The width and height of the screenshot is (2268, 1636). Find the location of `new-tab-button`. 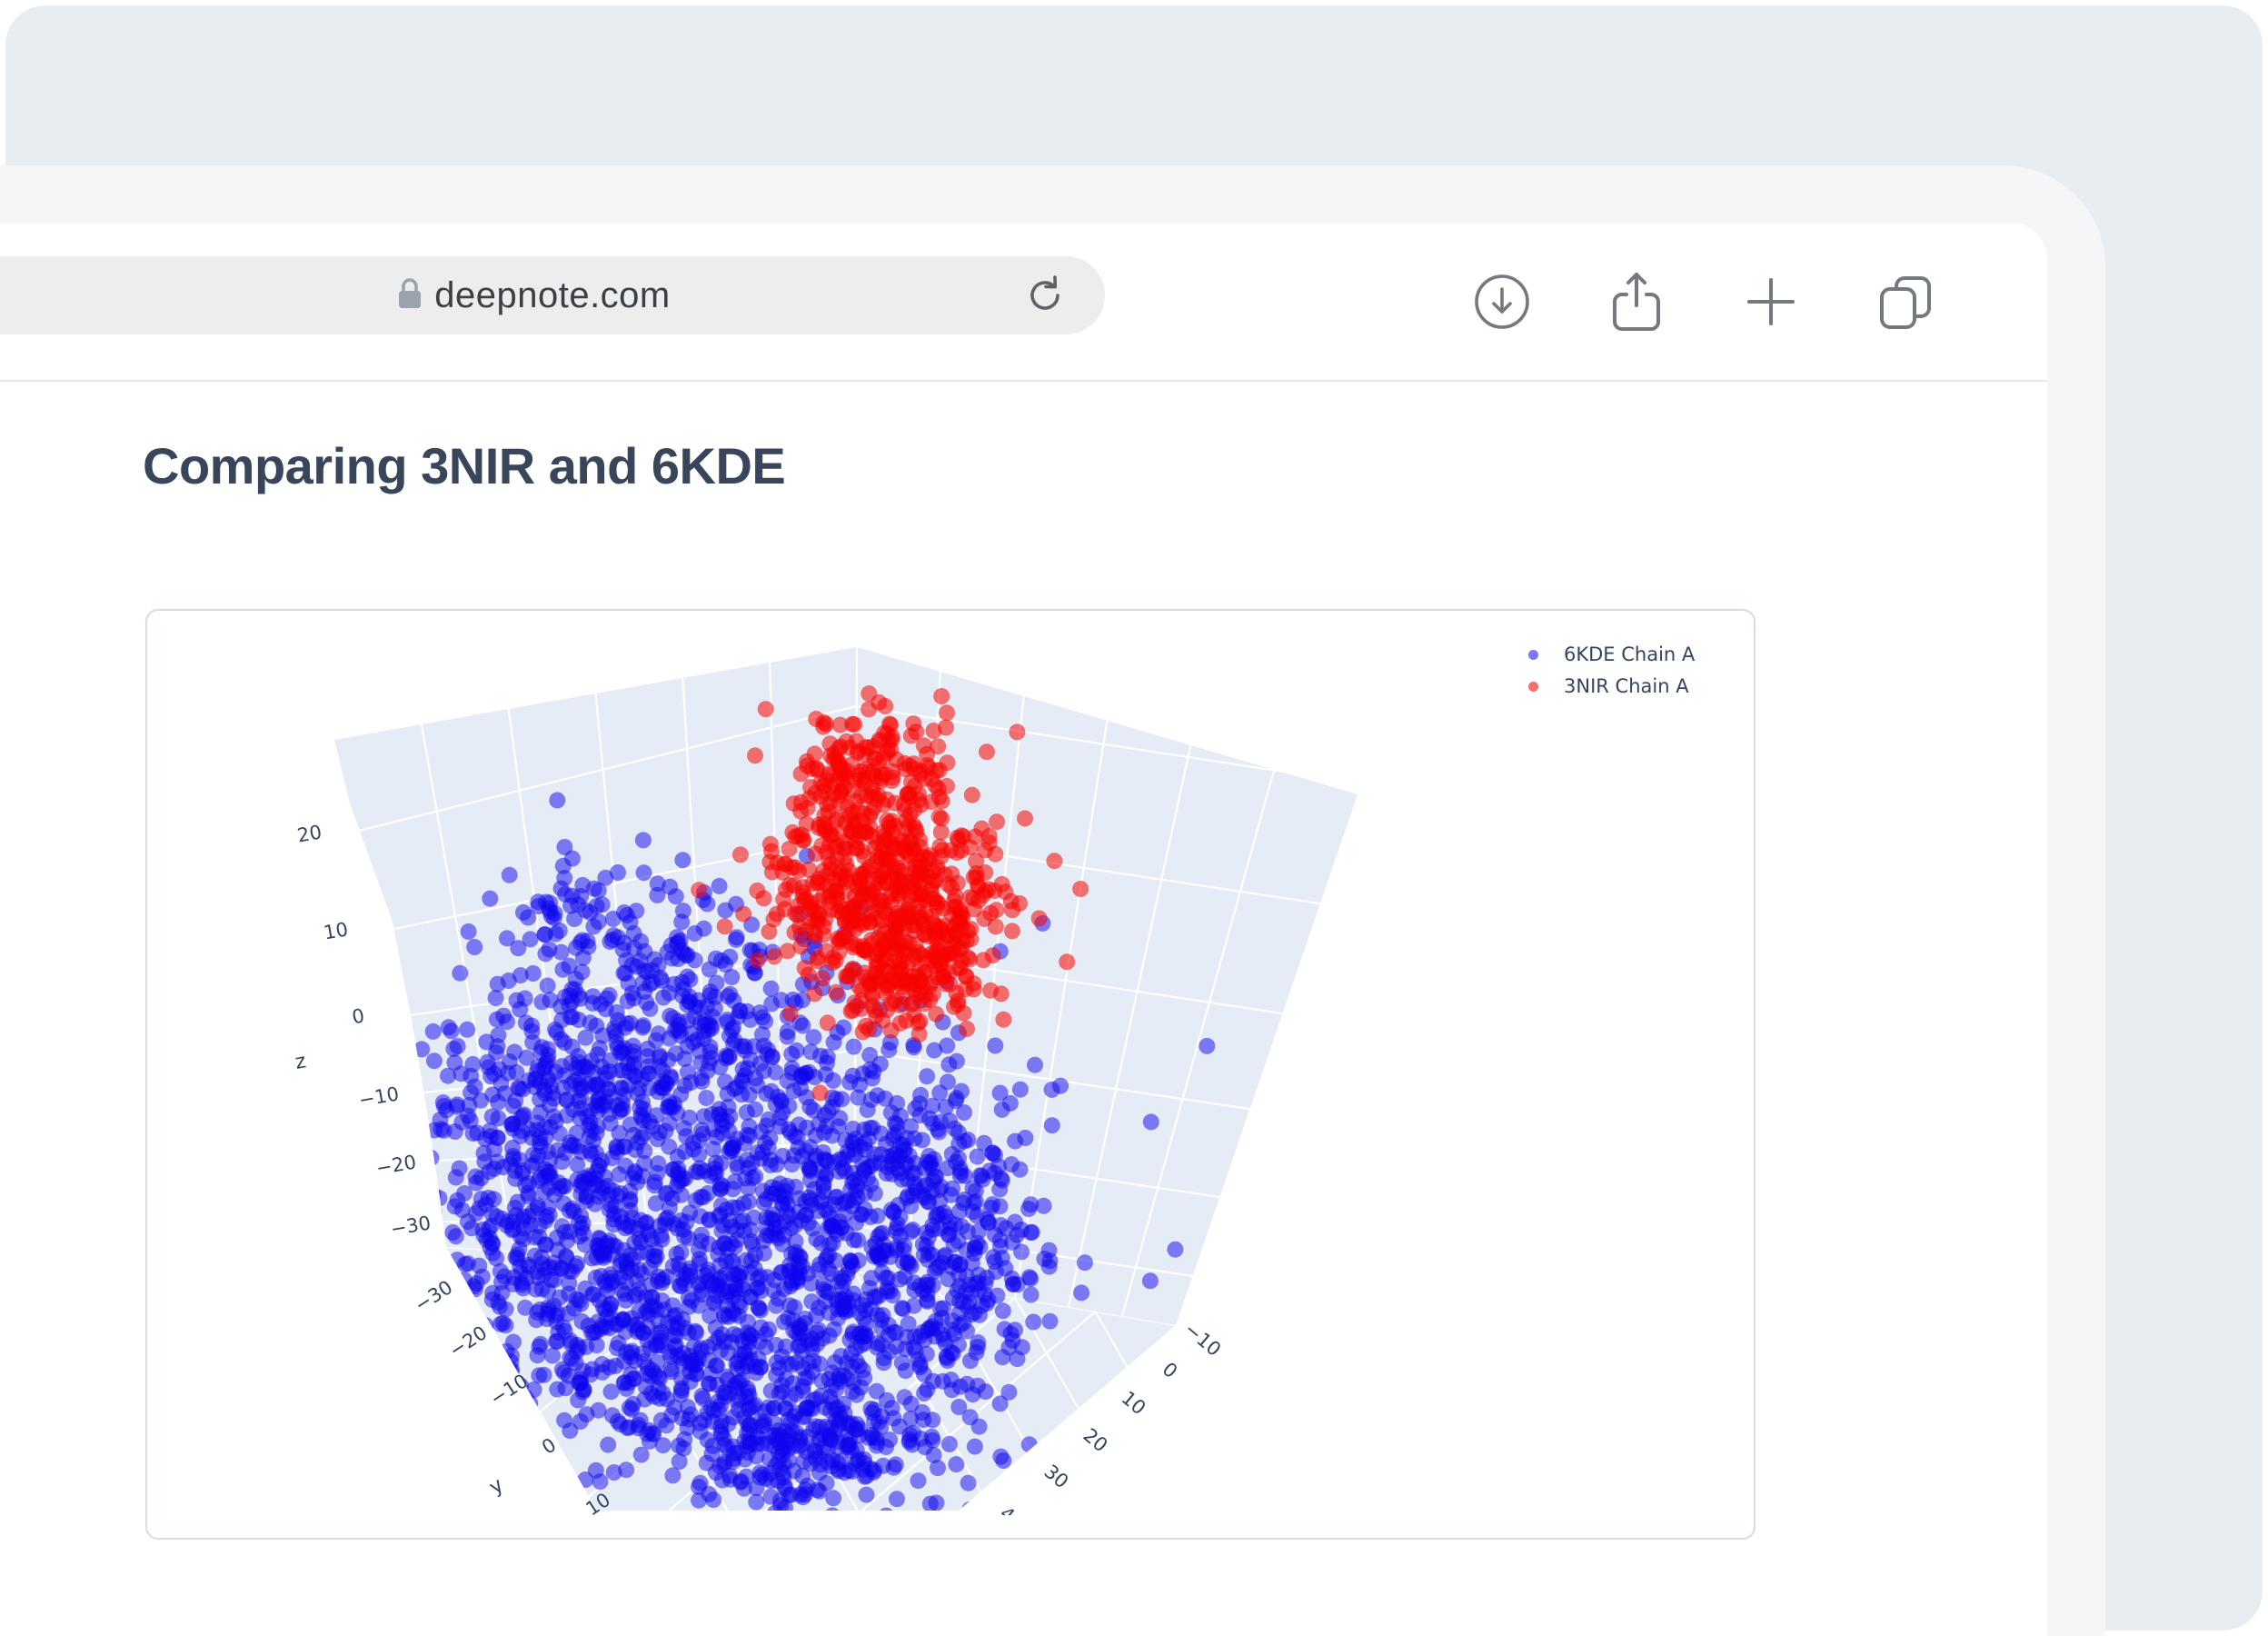

new-tab-button is located at coordinates (1771, 301).